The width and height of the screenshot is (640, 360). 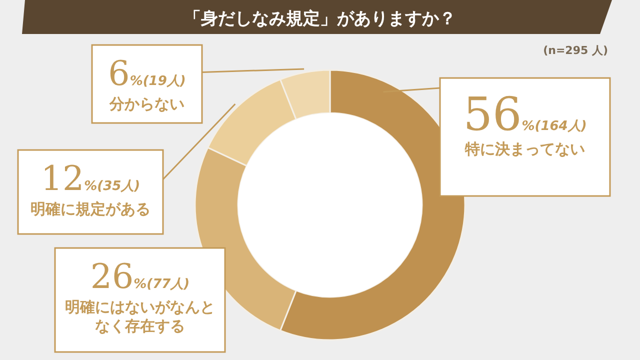 I want to click on slice-label: 特に決まってない, so click(x=524, y=149).